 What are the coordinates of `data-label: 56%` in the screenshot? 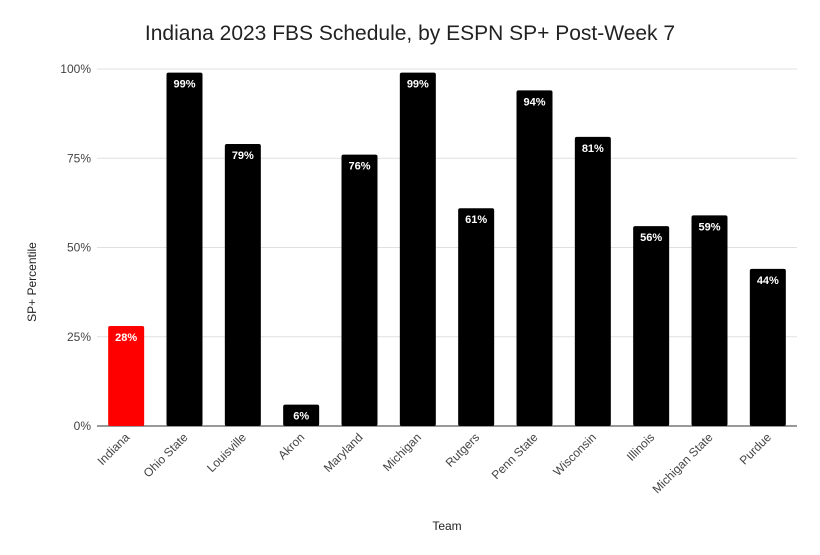 It's located at (651, 238).